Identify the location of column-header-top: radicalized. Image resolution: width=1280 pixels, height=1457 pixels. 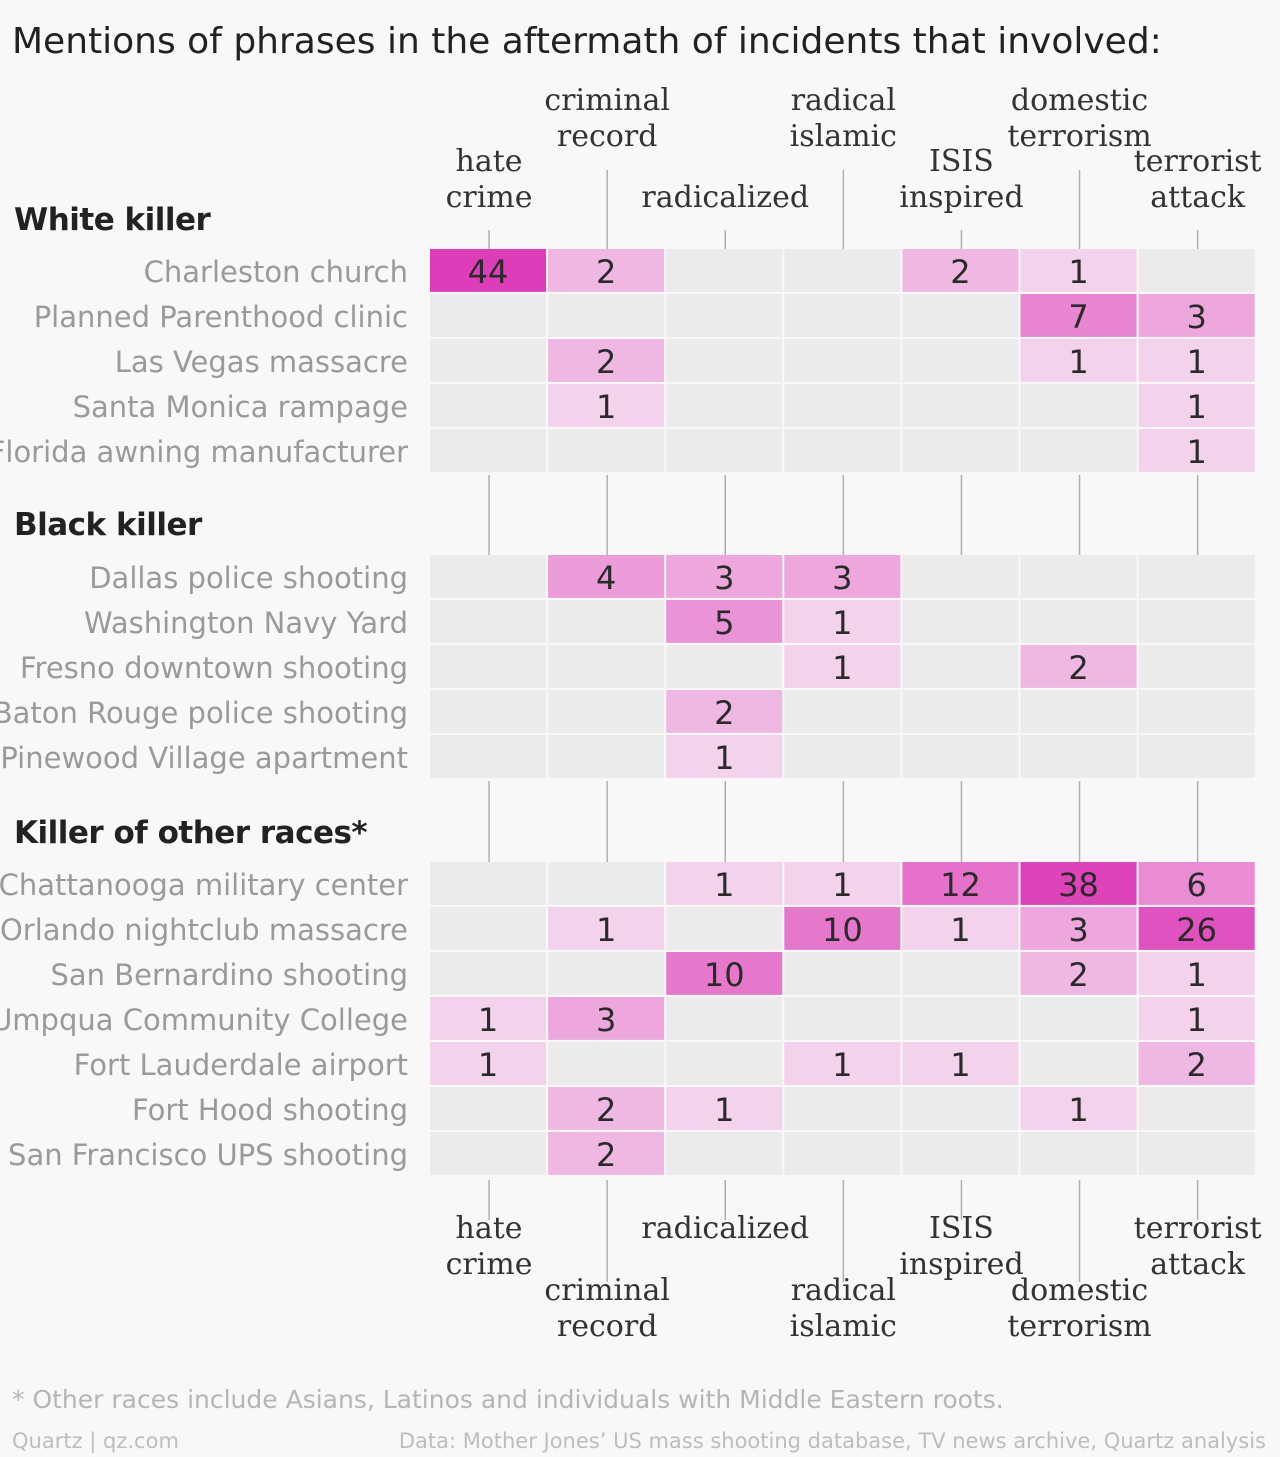
(725, 197).